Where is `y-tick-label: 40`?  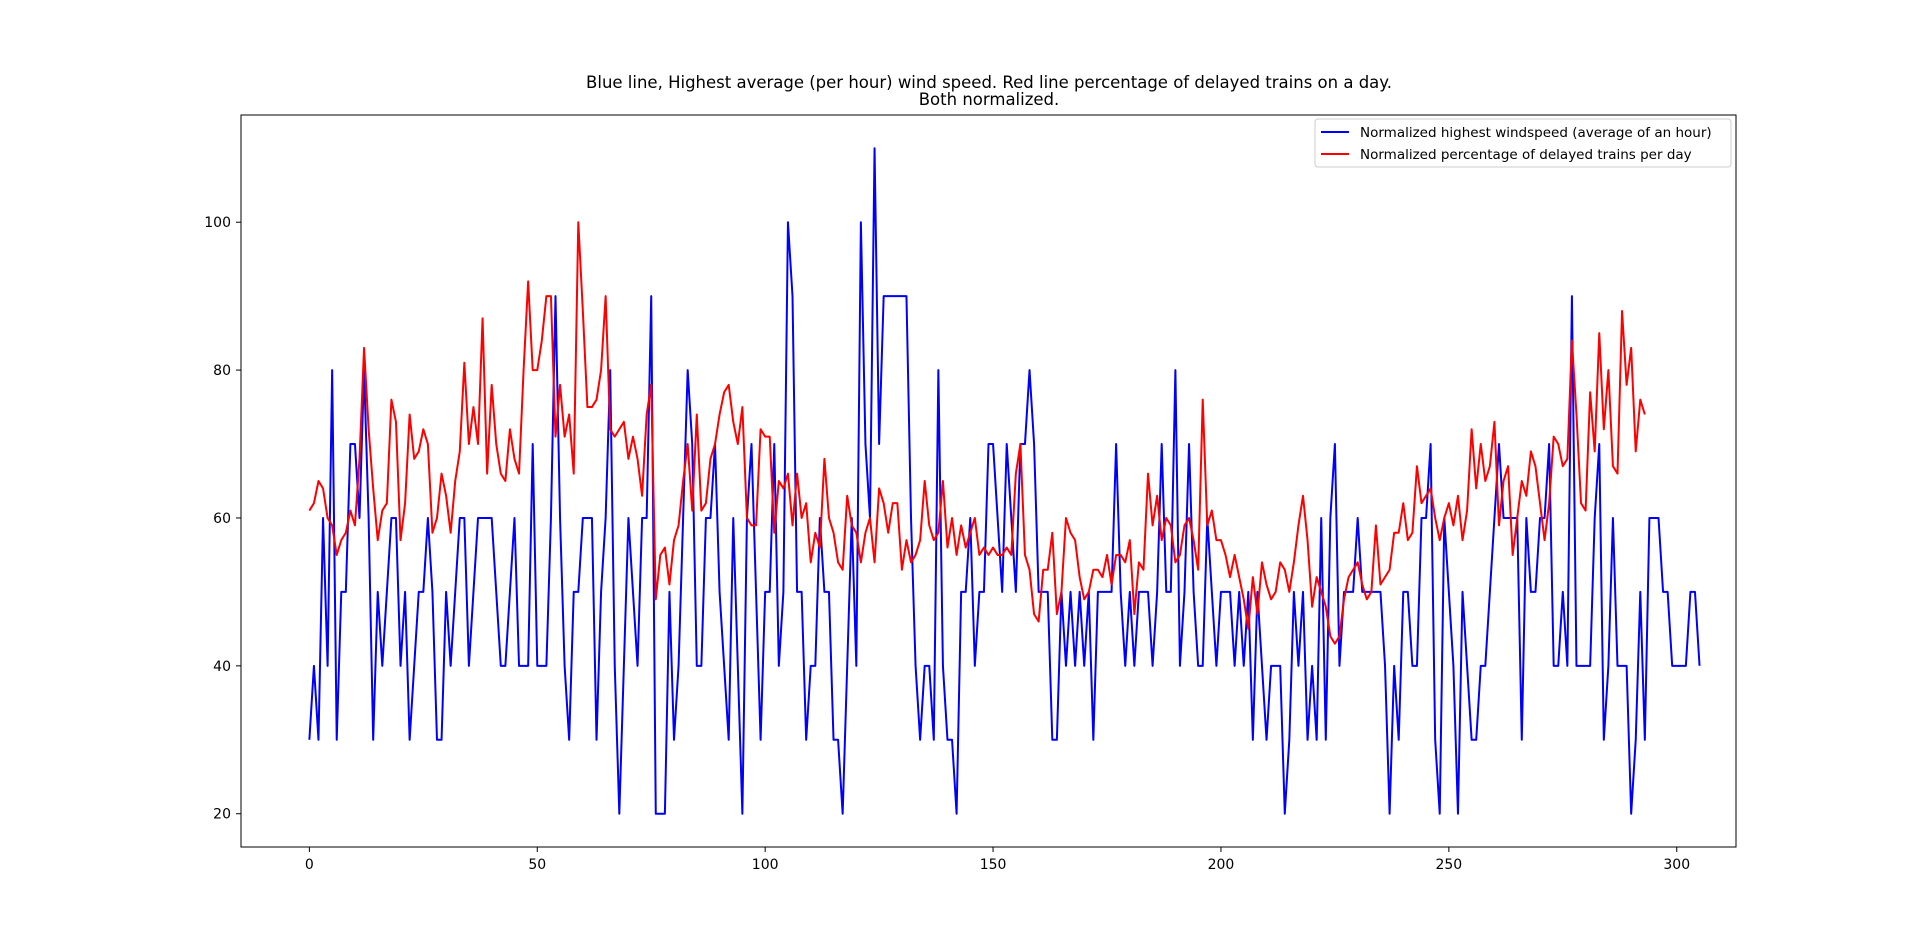
y-tick-label: 40 is located at coordinates (222, 667).